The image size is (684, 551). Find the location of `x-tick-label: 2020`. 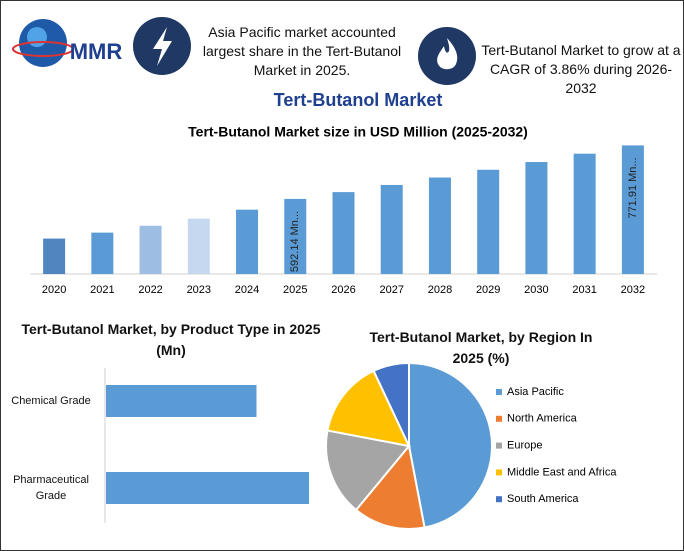

x-tick-label: 2020 is located at coordinates (54, 290).